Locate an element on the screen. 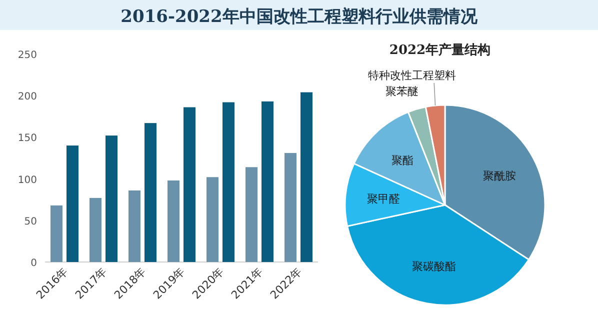  y-tick-label: 200 is located at coordinates (27, 97).